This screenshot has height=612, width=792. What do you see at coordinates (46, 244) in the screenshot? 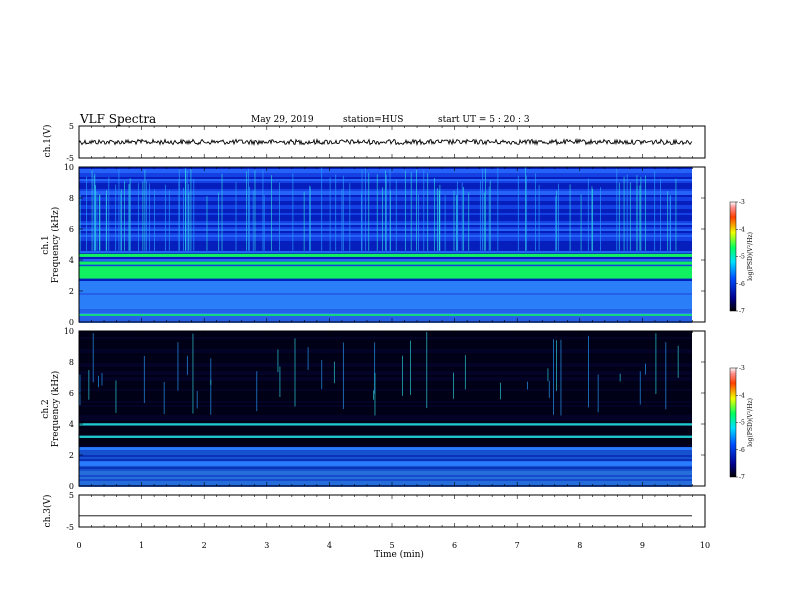
I see `ch1-freq-ylabel-line1: ch.1` at bounding box center [46, 244].